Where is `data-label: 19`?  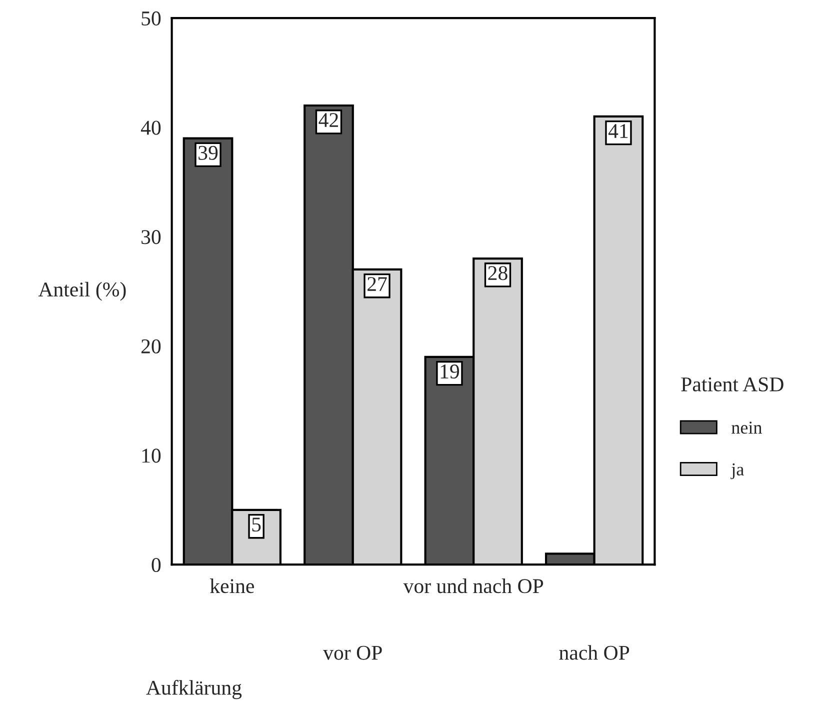
data-label: 19 is located at coordinates (450, 371).